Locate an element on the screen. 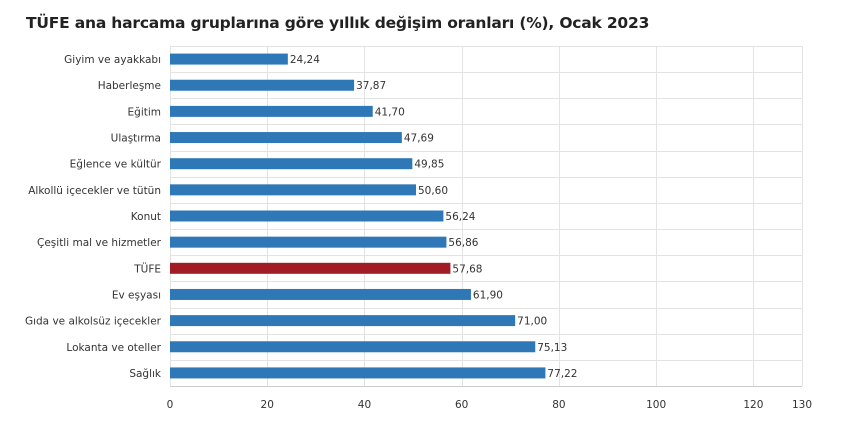  category-label: Sağlık is located at coordinates (145, 374).